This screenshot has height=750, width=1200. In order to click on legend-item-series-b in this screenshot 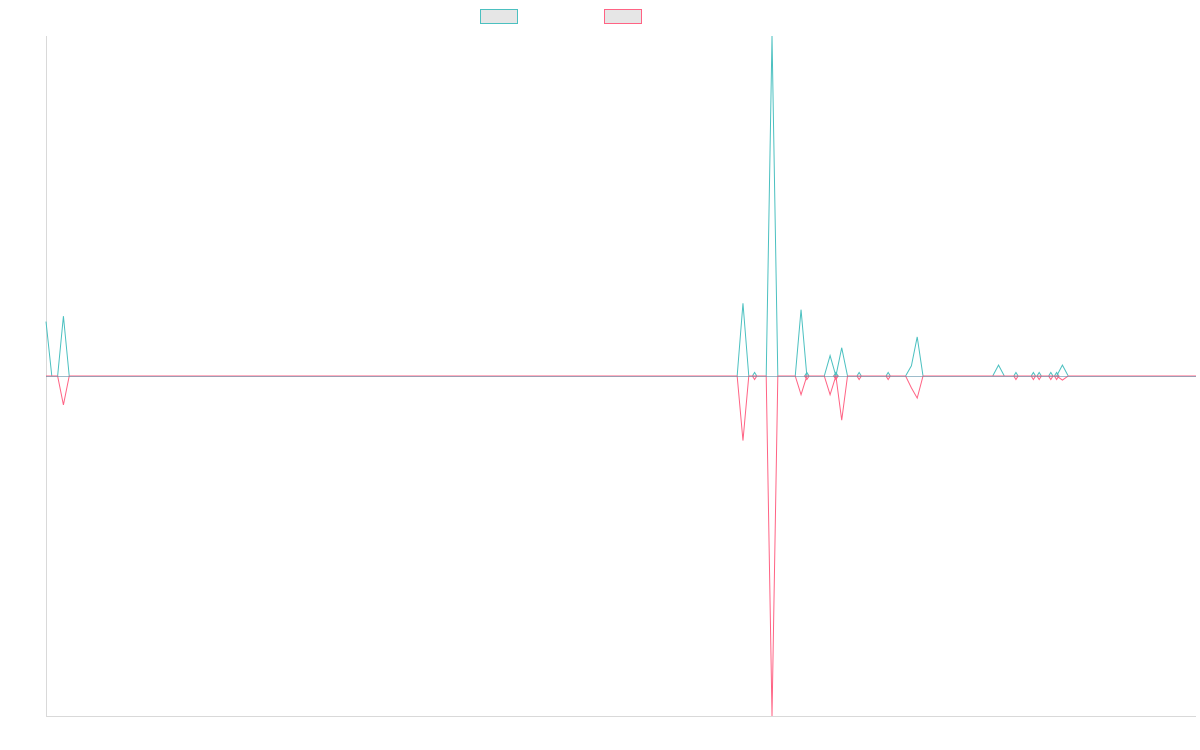, I will do `click(626, 16)`.